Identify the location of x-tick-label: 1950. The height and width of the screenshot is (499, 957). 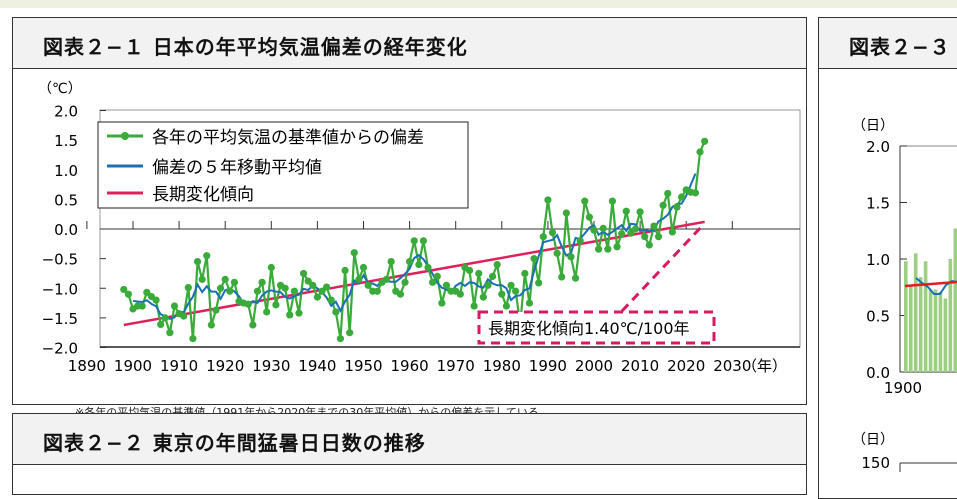
(363, 366).